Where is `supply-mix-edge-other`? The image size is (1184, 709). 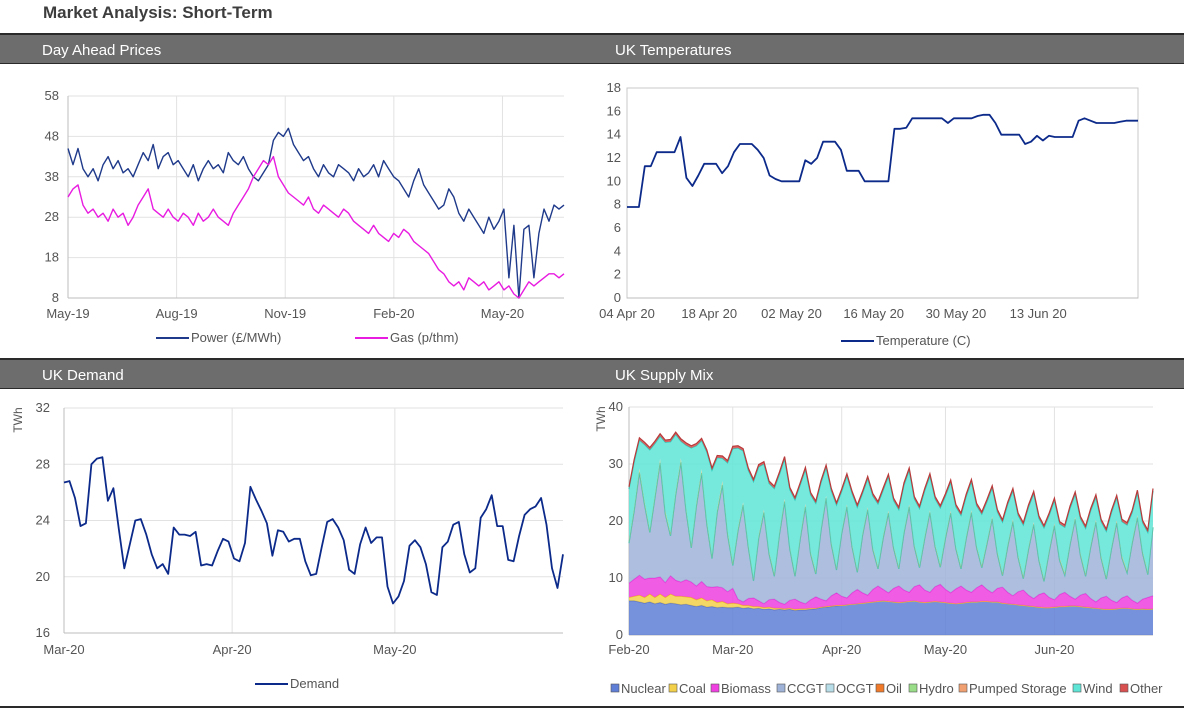
supply-mix-edge-other is located at coordinates (891, 482).